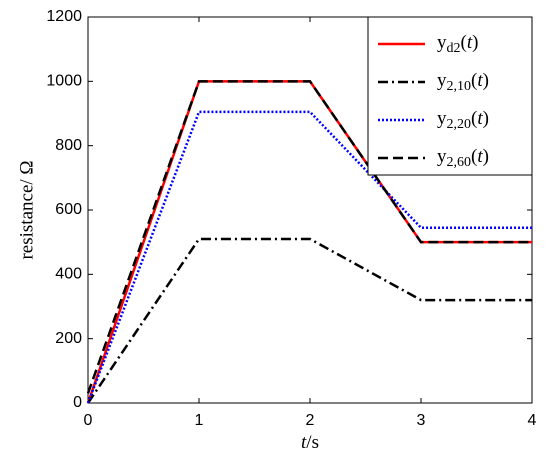 This screenshot has height=460, width=550. Describe the element at coordinates (463, 158) in the screenshot. I see `legend-label: y2,60(t)` at that location.